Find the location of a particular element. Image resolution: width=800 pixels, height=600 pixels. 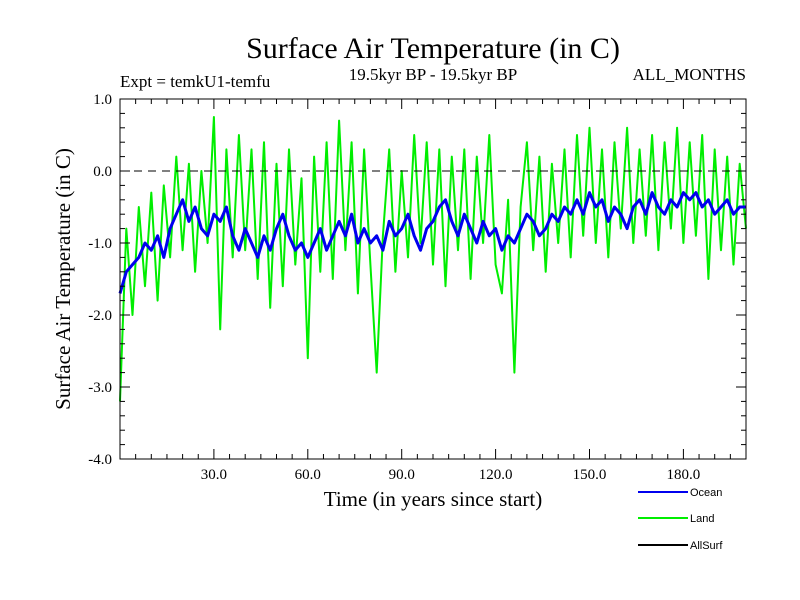

y-tick-label: 0.0 is located at coordinates (102, 172).